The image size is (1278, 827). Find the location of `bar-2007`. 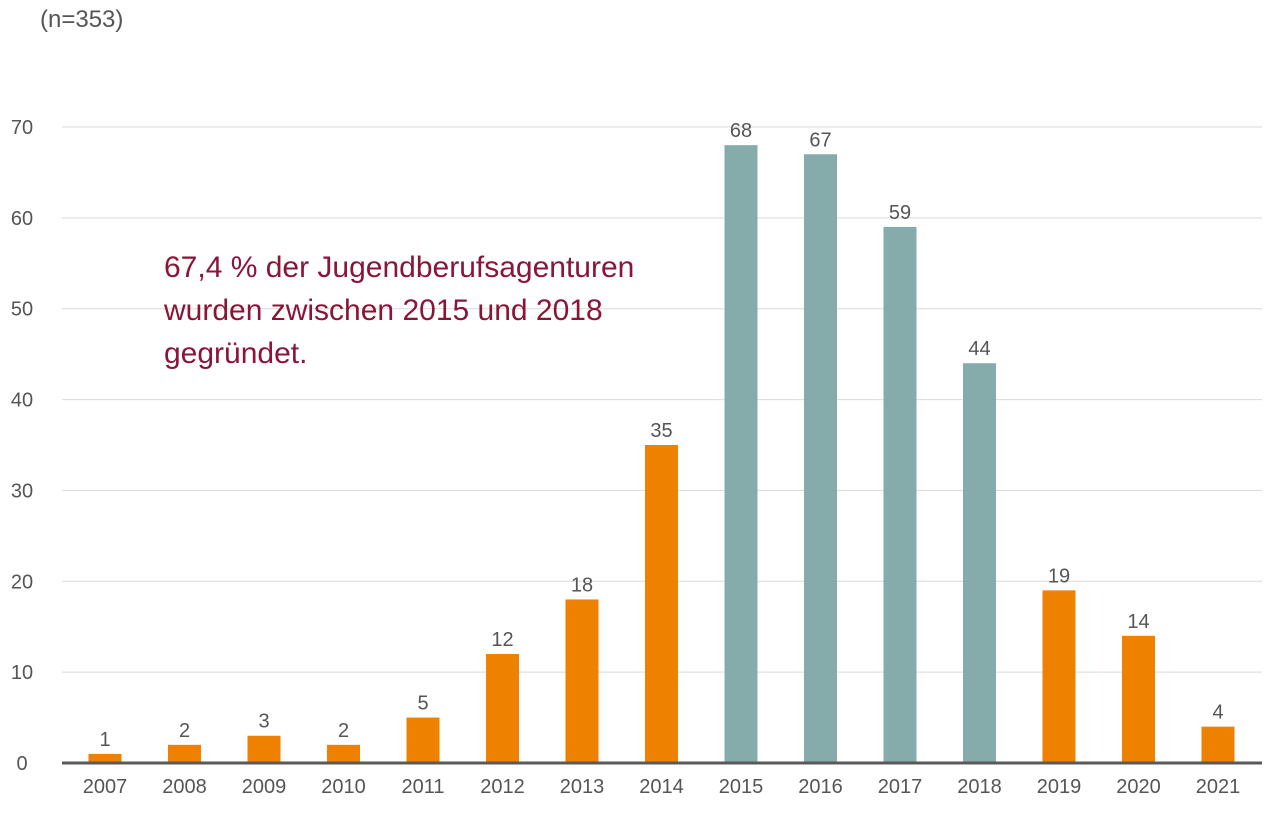

bar-2007 is located at coordinates (105, 758).